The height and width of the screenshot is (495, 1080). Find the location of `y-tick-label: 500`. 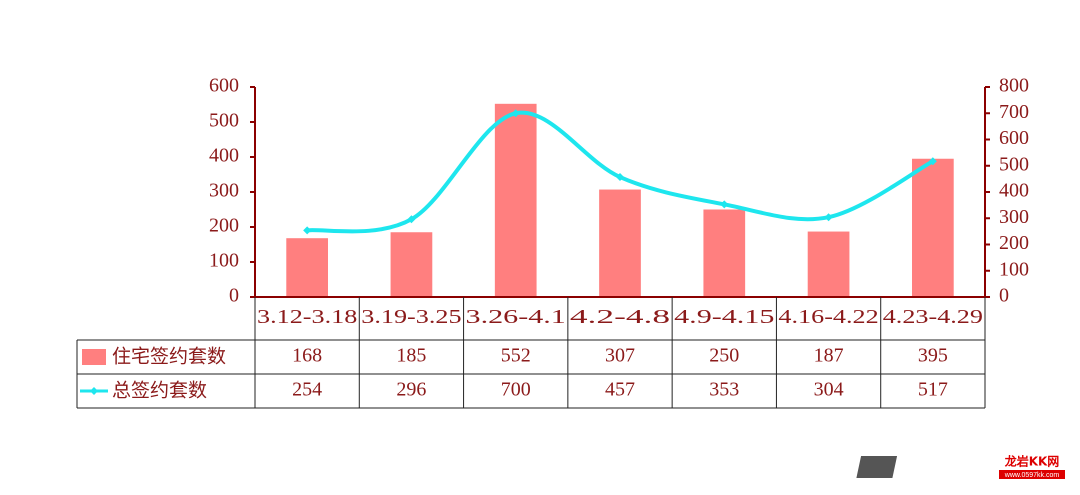

y-tick-label: 500 is located at coordinates (224, 121).